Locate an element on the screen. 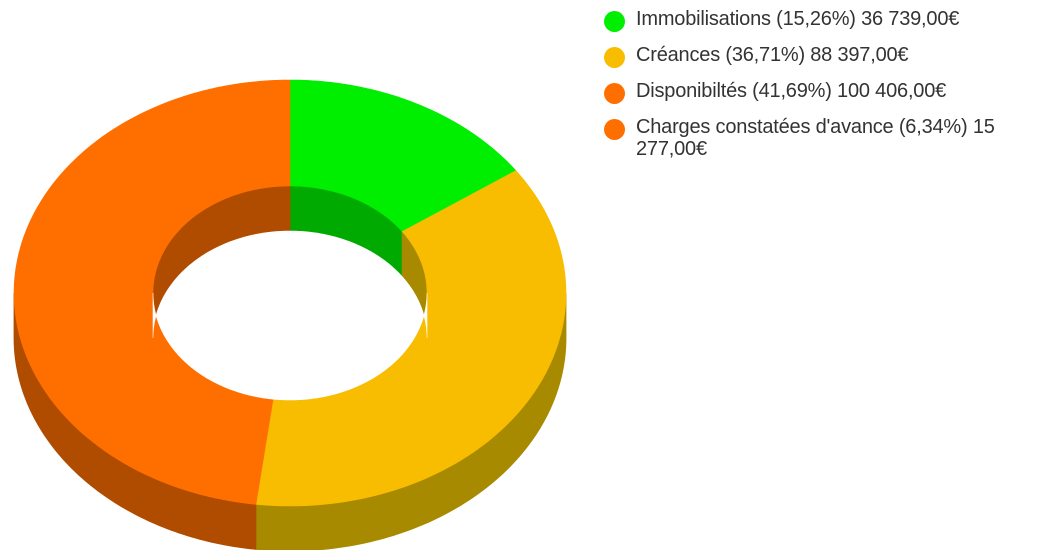 This screenshot has width=1053, height=550. legend-swatch-creances-icon is located at coordinates (614, 57).